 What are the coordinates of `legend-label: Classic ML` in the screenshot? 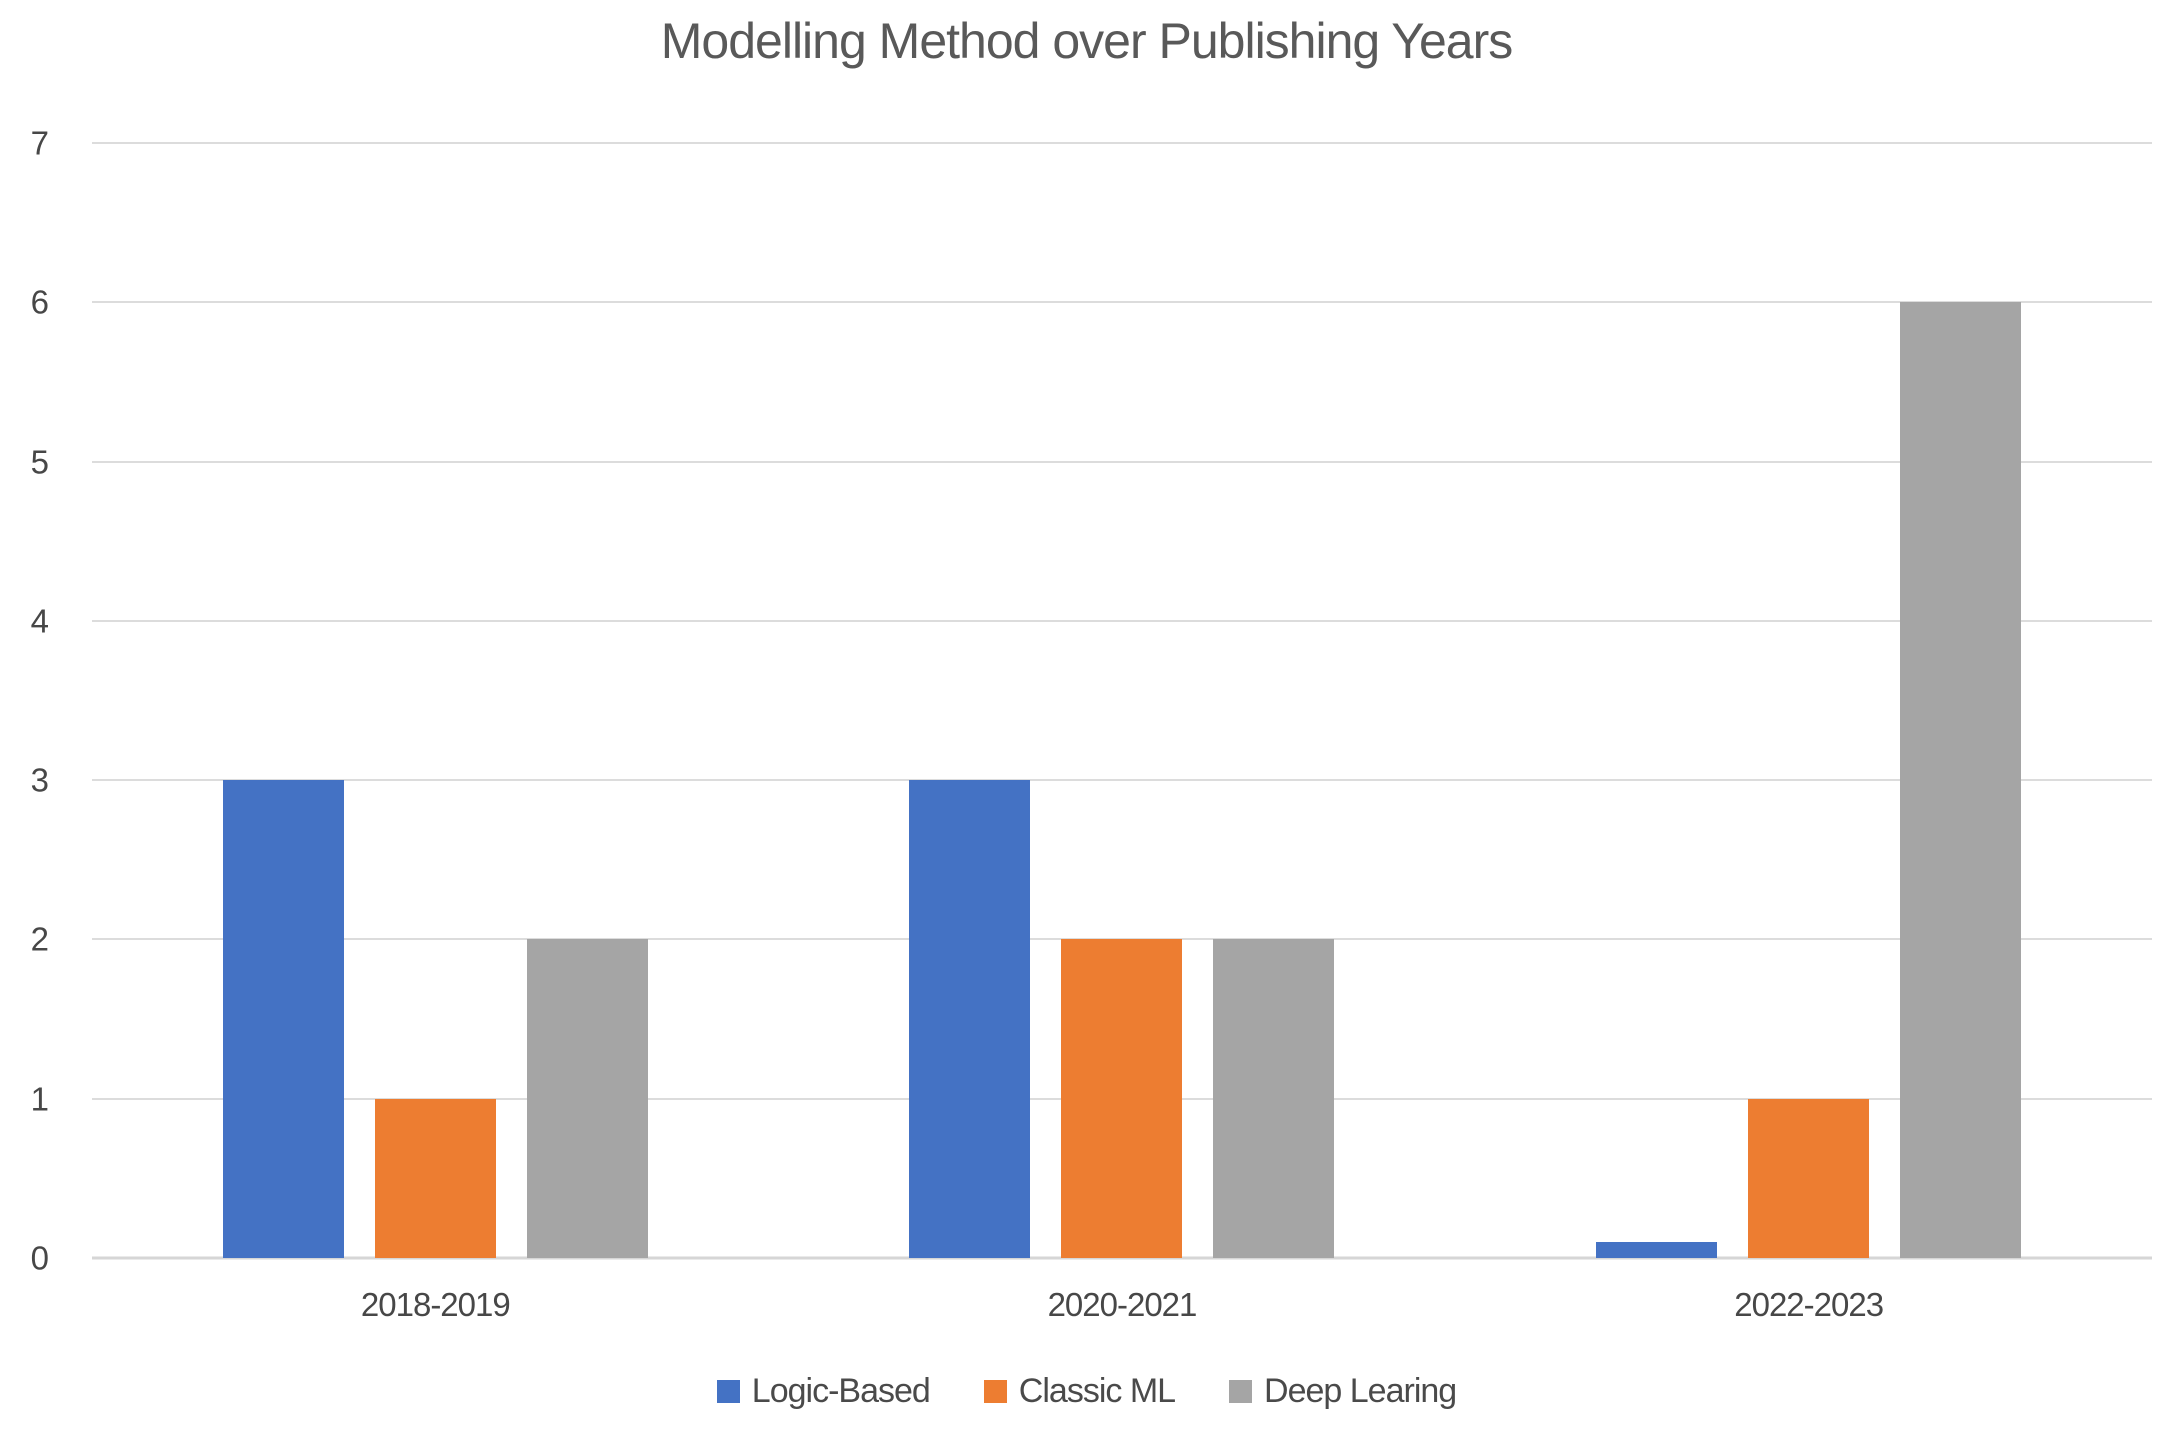 It's located at (1097, 1391).